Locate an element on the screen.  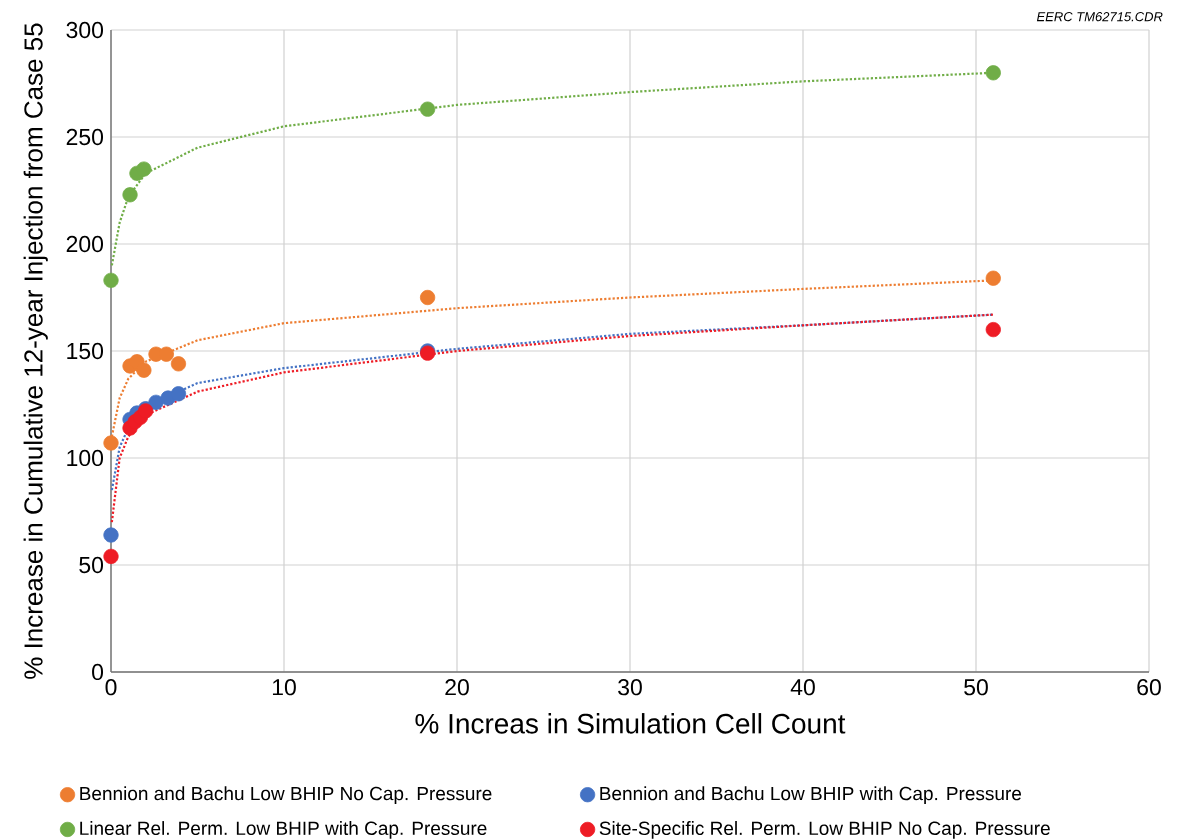
x-tick-label: 40 is located at coordinates (802, 687).